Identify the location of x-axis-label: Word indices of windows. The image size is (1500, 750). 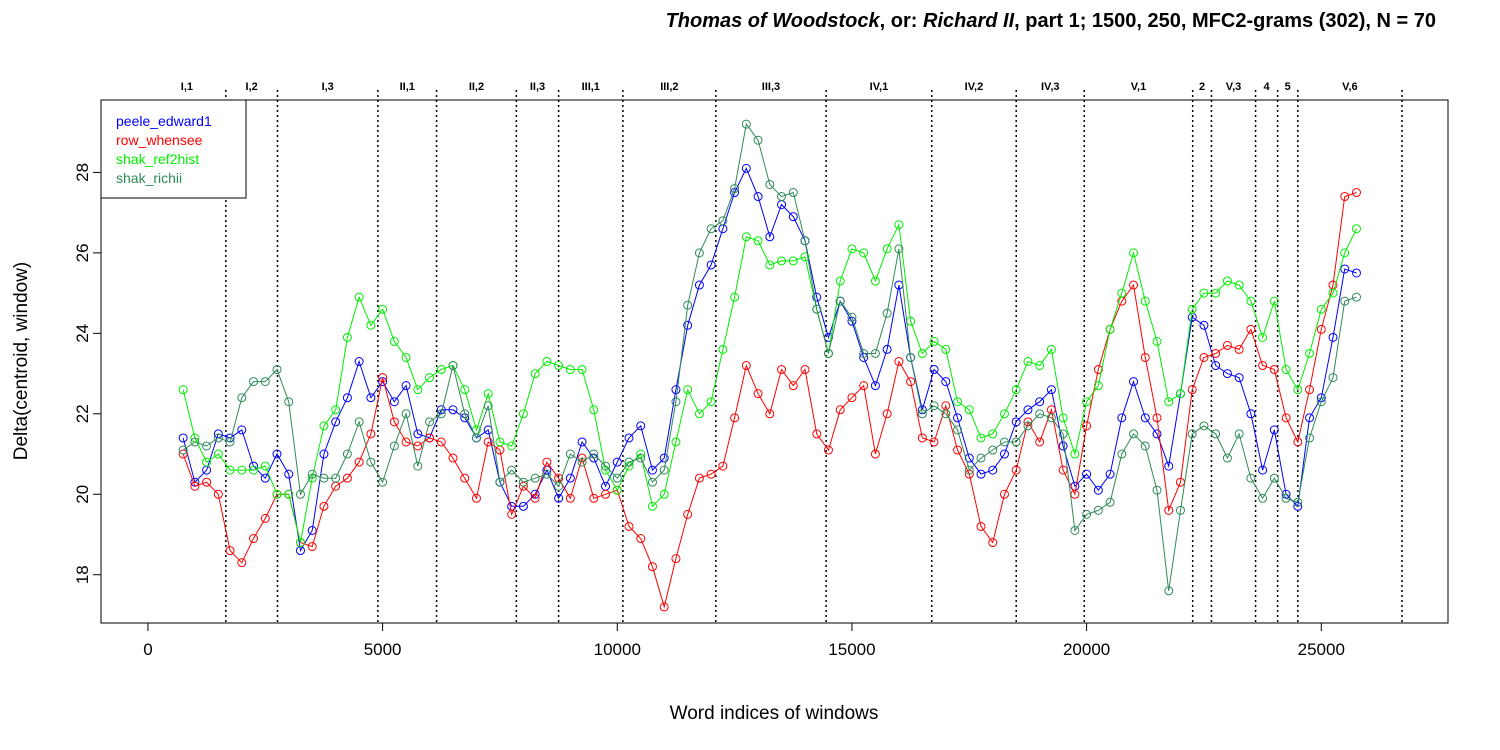
(774, 713).